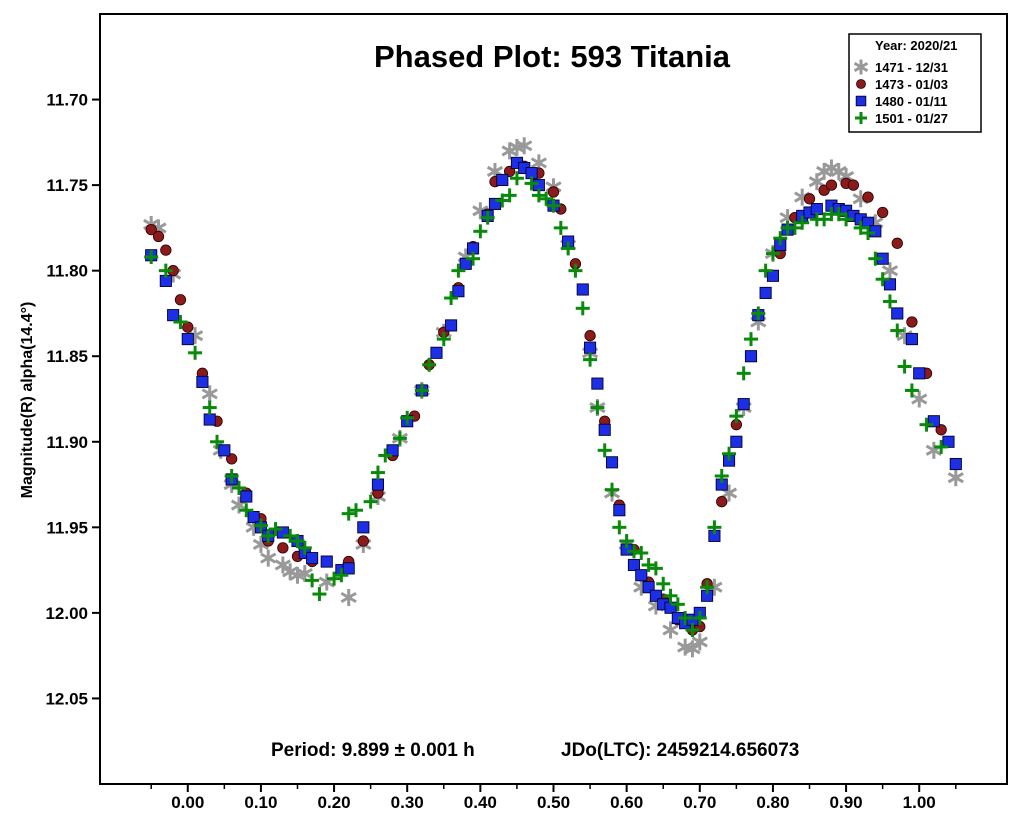 This screenshot has height=837, width=1027. What do you see at coordinates (846, 802) in the screenshot?
I see `x-tick-label: 0.90` at bounding box center [846, 802].